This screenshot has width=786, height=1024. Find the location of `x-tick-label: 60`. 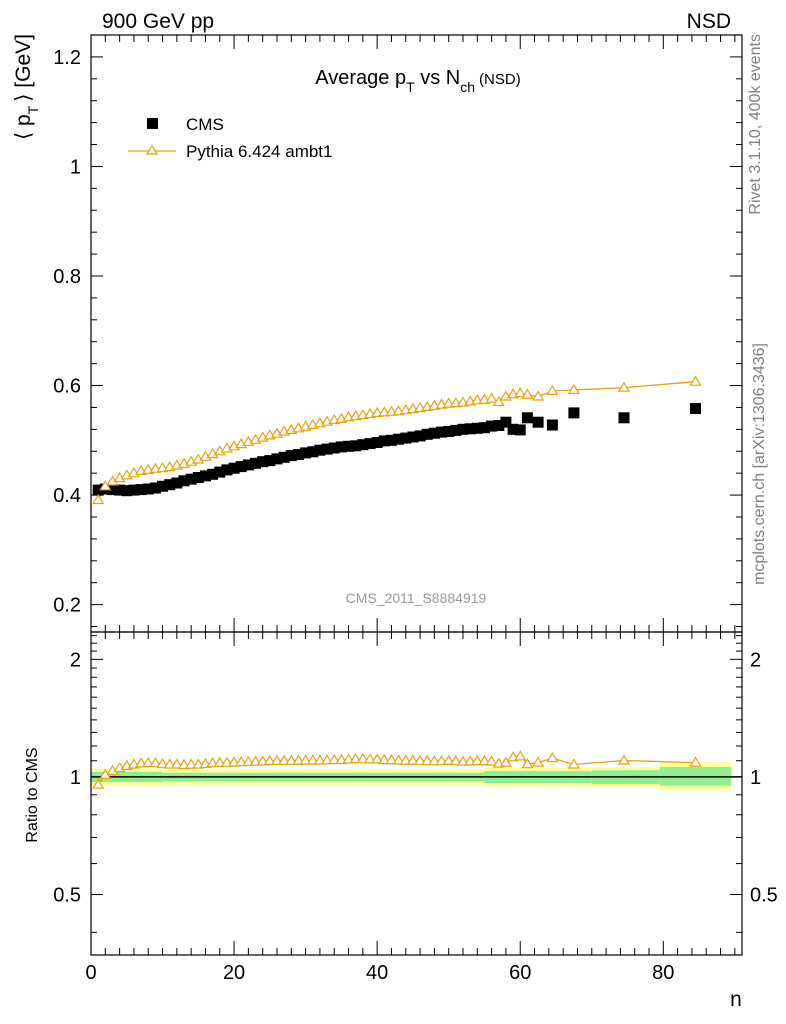

x-tick-label: 60 is located at coordinates (520, 973).